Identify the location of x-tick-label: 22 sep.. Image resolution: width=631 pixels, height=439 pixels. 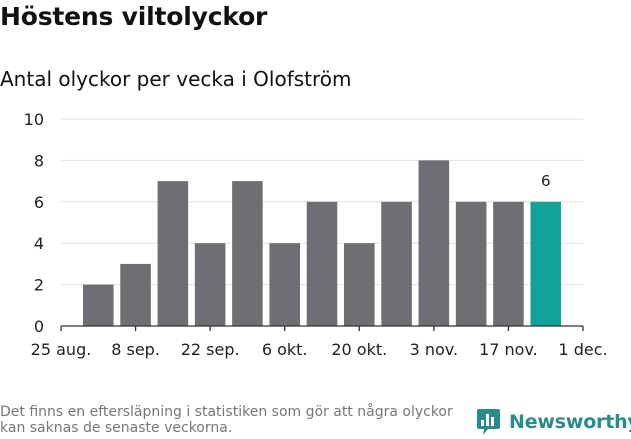
(210, 349).